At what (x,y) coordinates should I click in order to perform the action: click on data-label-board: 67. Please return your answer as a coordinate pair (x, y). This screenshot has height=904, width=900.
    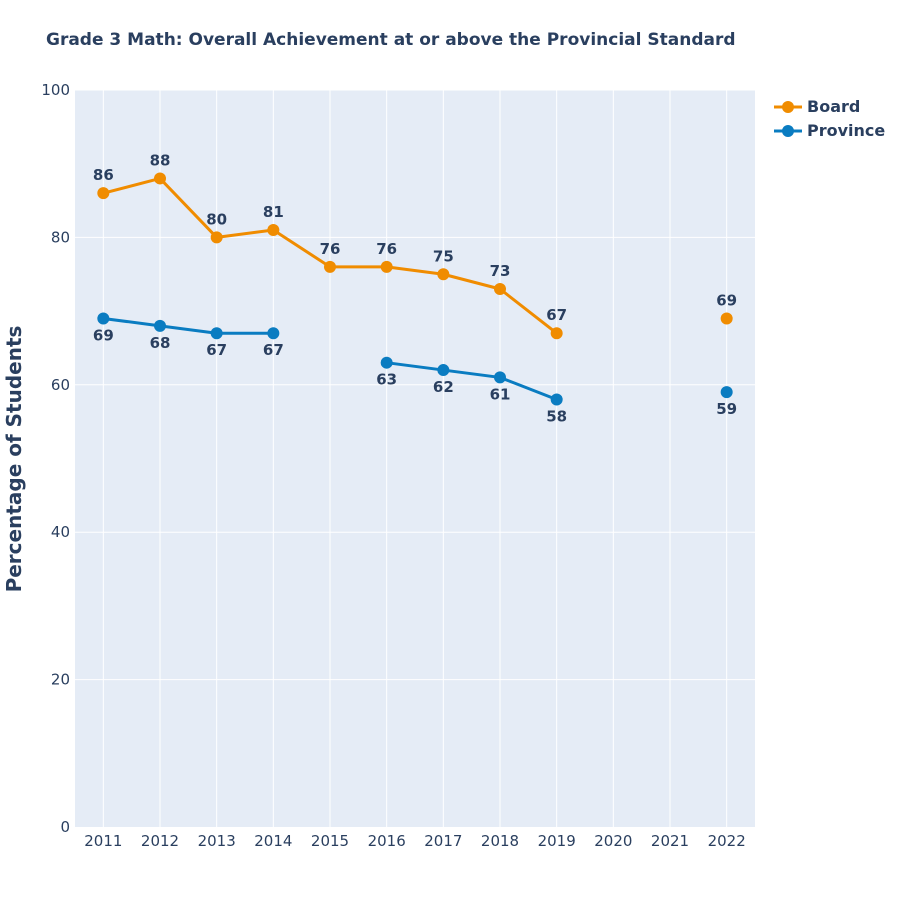
    Looking at the image, I should click on (556, 315).